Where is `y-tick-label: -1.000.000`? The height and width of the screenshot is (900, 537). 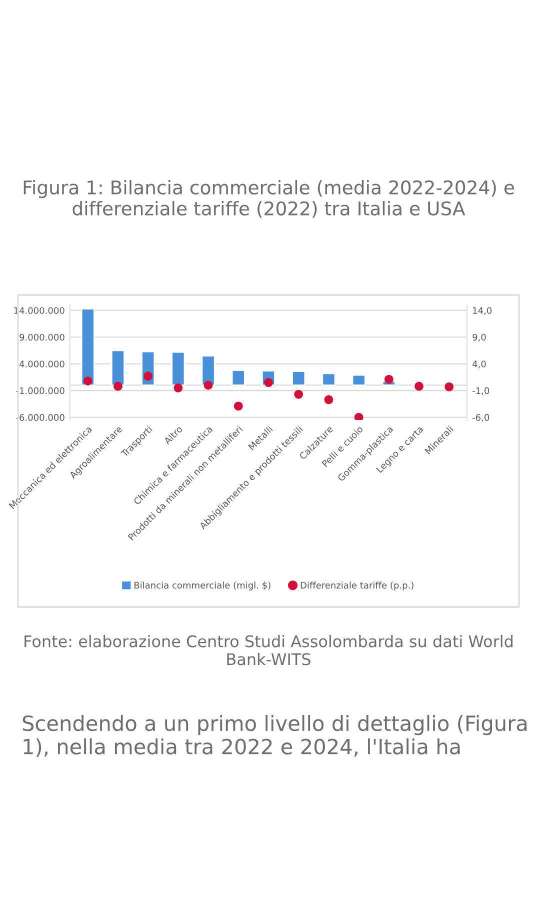 y-tick-label: -1.000.000 is located at coordinates (40, 390).